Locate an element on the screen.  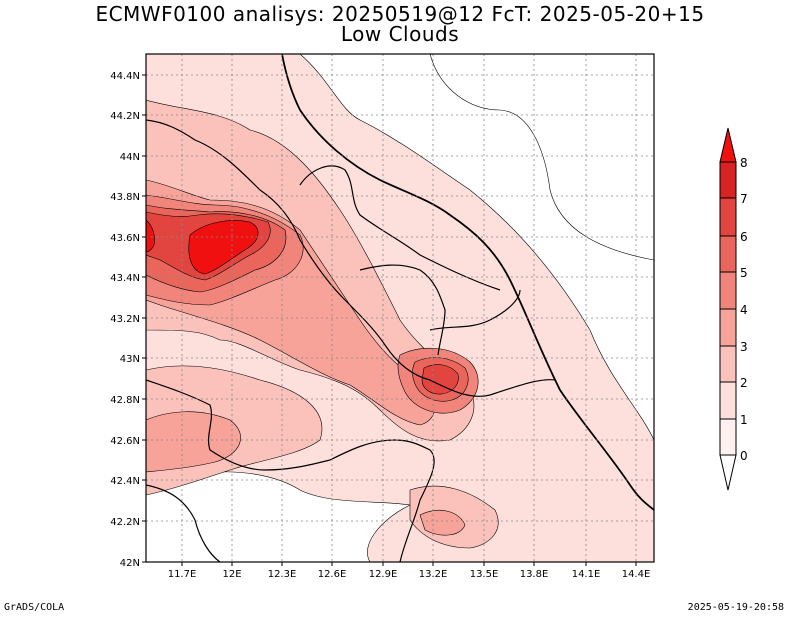
colorbar-label: 2 is located at coordinates (744, 383).